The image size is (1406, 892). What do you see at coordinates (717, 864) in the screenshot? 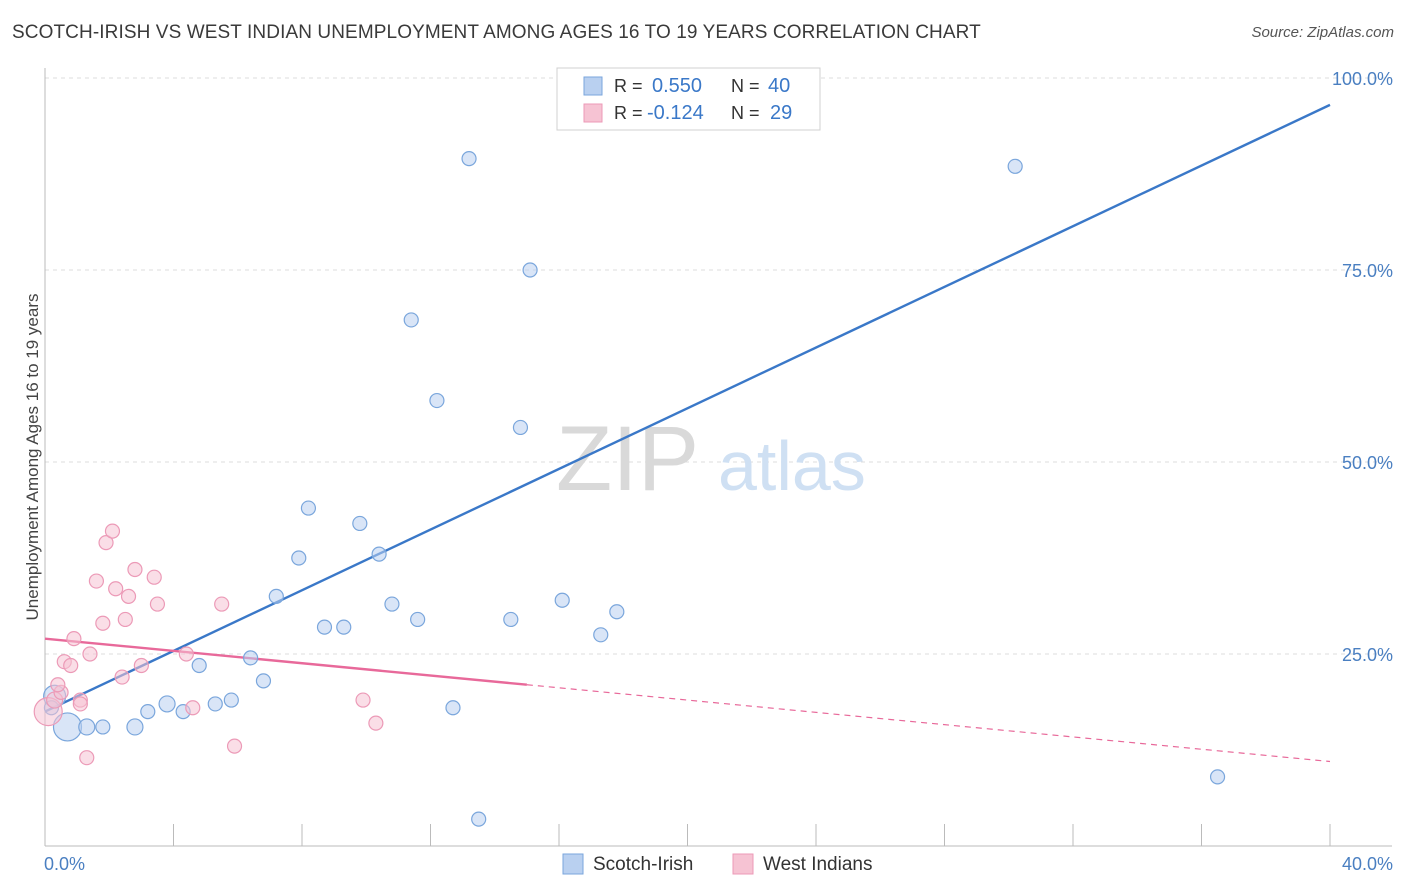
I see `legend-series: Scotch-Irish West Indians` at bounding box center [717, 864].